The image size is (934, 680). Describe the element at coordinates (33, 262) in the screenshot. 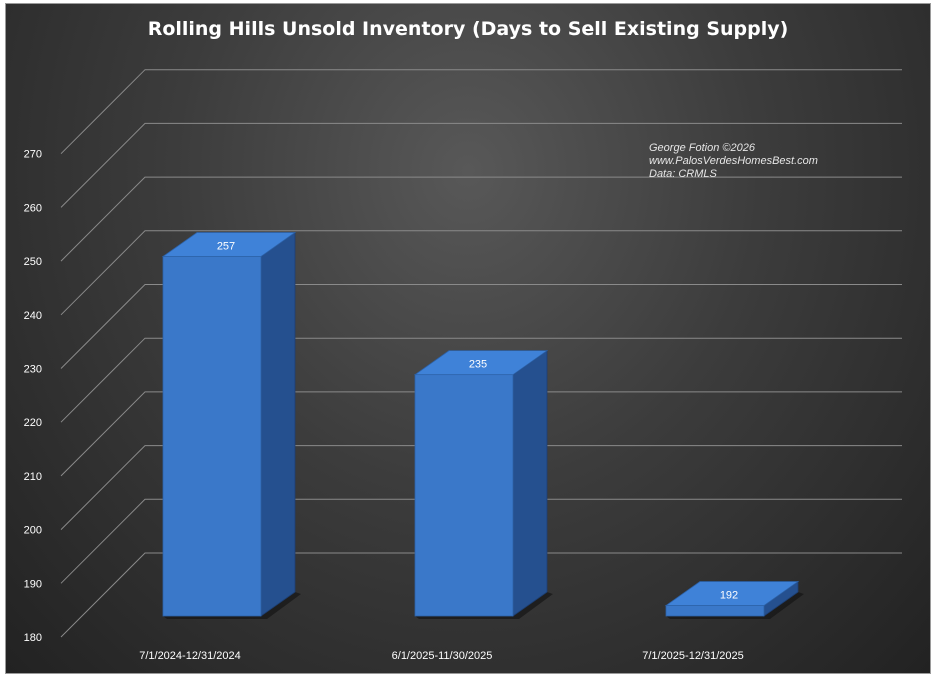

I see `y-tick-label: 250` at that location.